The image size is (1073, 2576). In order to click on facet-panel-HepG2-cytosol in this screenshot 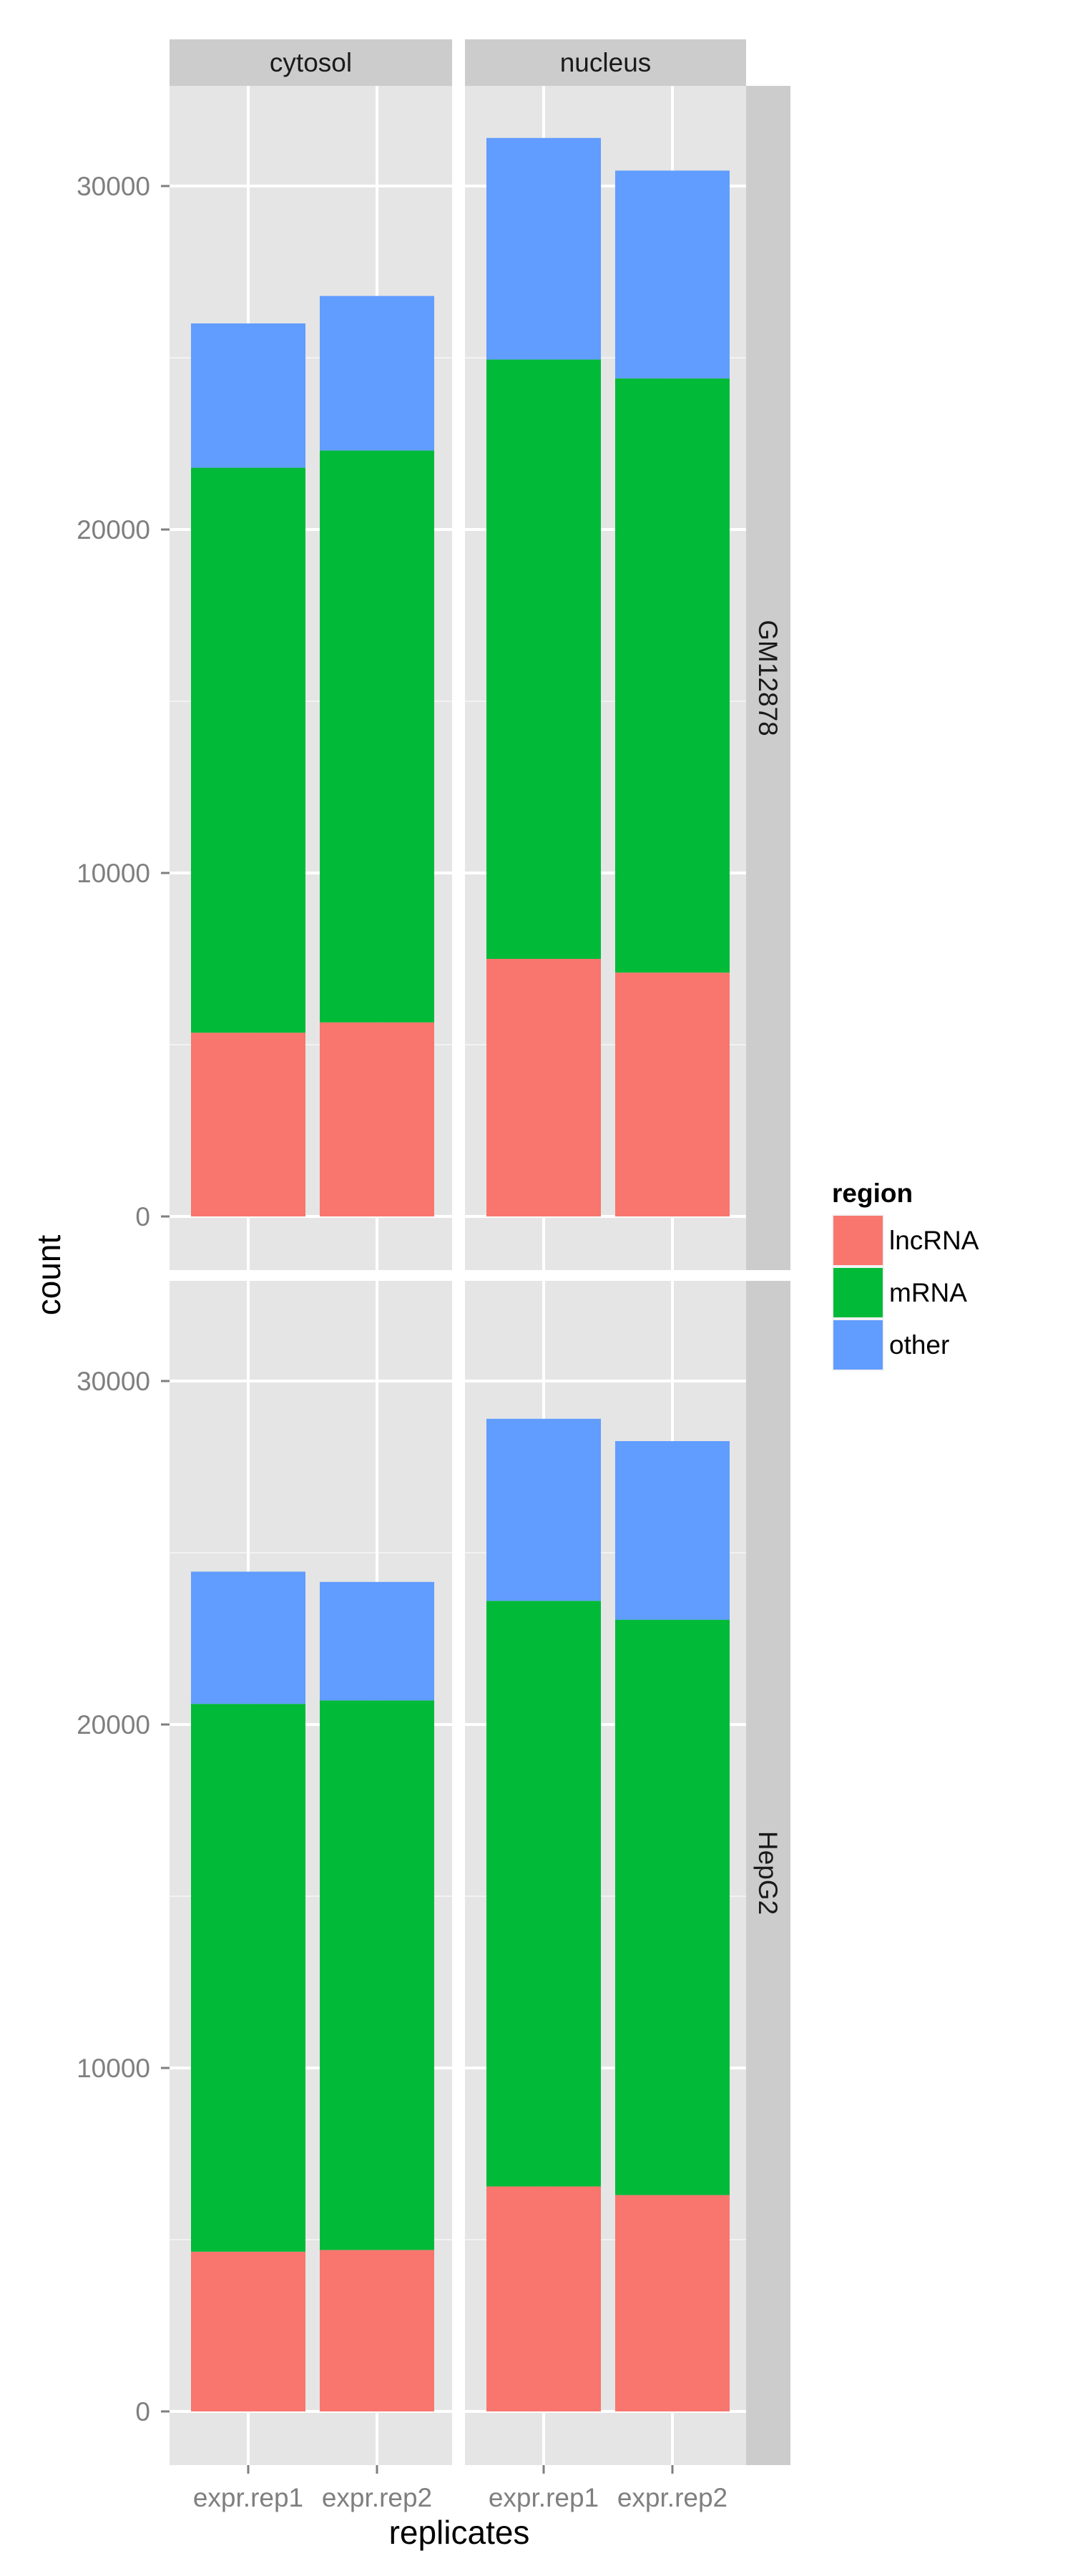, I will do `click(311, 1873)`.